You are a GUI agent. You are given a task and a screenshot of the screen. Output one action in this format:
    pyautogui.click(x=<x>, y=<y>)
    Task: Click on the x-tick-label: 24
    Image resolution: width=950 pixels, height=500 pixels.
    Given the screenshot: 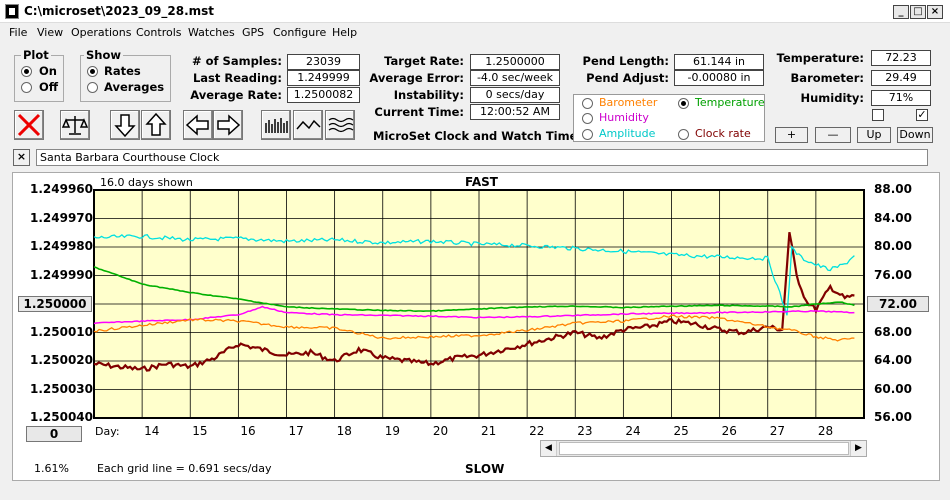 What is the action you would take?
    pyautogui.click(x=633, y=431)
    